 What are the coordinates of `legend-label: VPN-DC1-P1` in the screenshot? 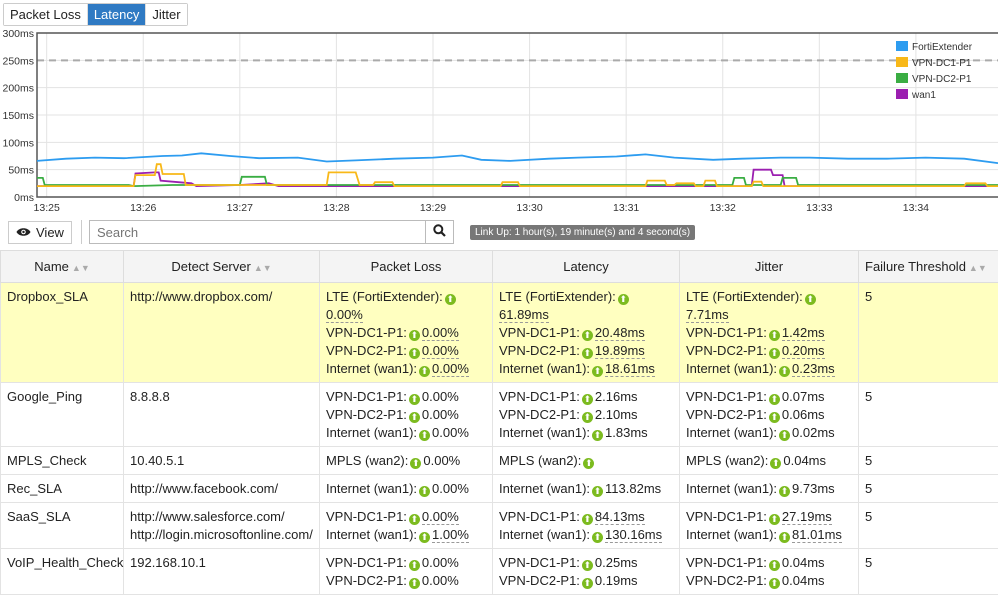 It's located at (942, 63).